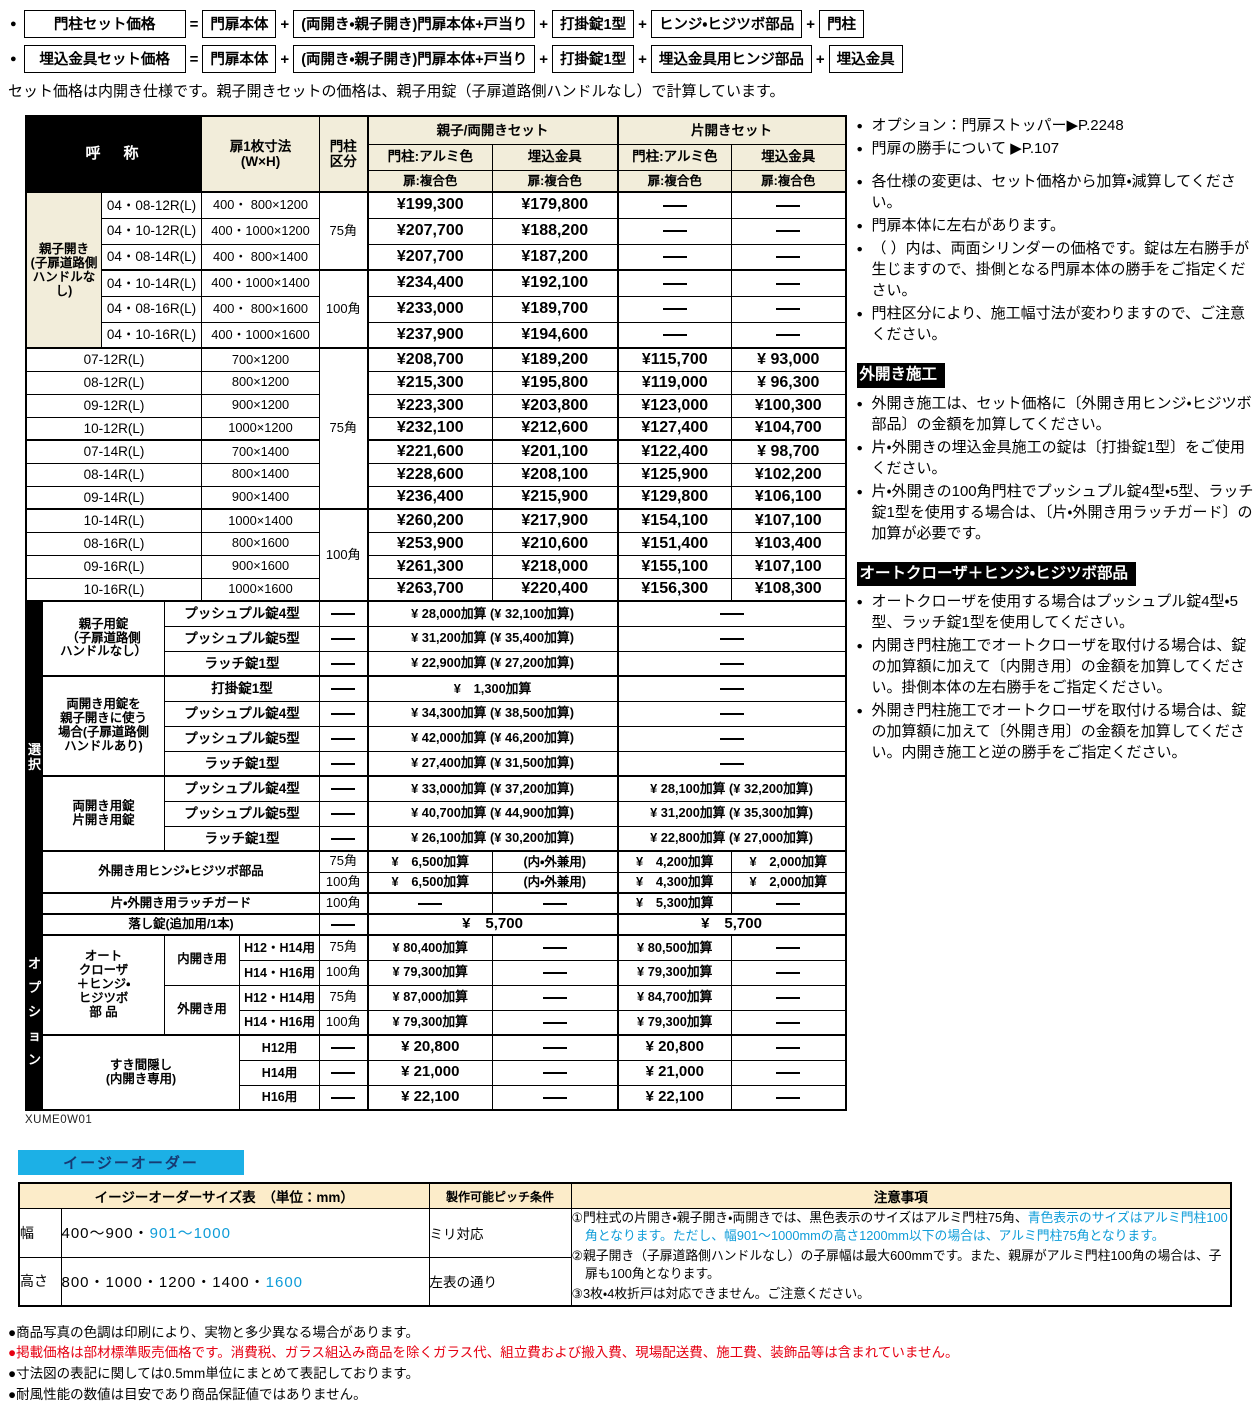 This screenshot has width=1255, height=1416. What do you see at coordinates (261, 428) in the screenshot?
I see `size-cell: 1000×1200` at bounding box center [261, 428].